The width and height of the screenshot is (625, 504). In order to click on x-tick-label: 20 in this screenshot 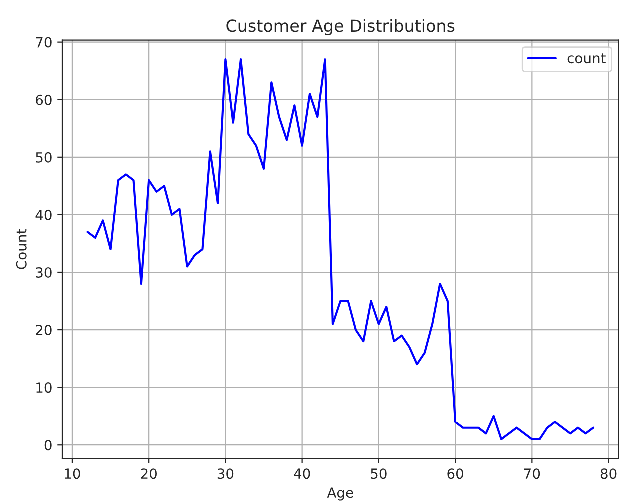, I will do `click(149, 474)`.